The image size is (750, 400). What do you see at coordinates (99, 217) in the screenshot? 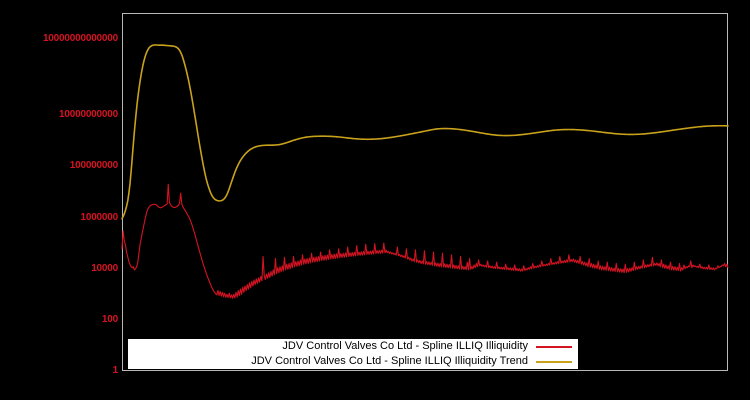
I see `y-axis-tick-label: 1000000` at bounding box center [99, 217].